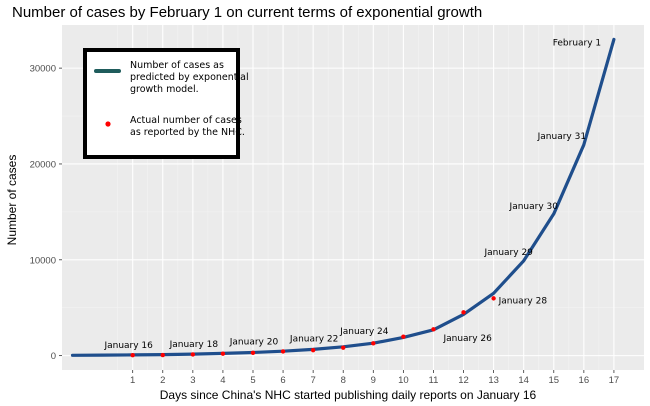 The width and height of the screenshot is (650, 406). Describe the element at coordinates (186, 120) in the screenshot. I see `legend-point-label: Actual number of cases` at that location.